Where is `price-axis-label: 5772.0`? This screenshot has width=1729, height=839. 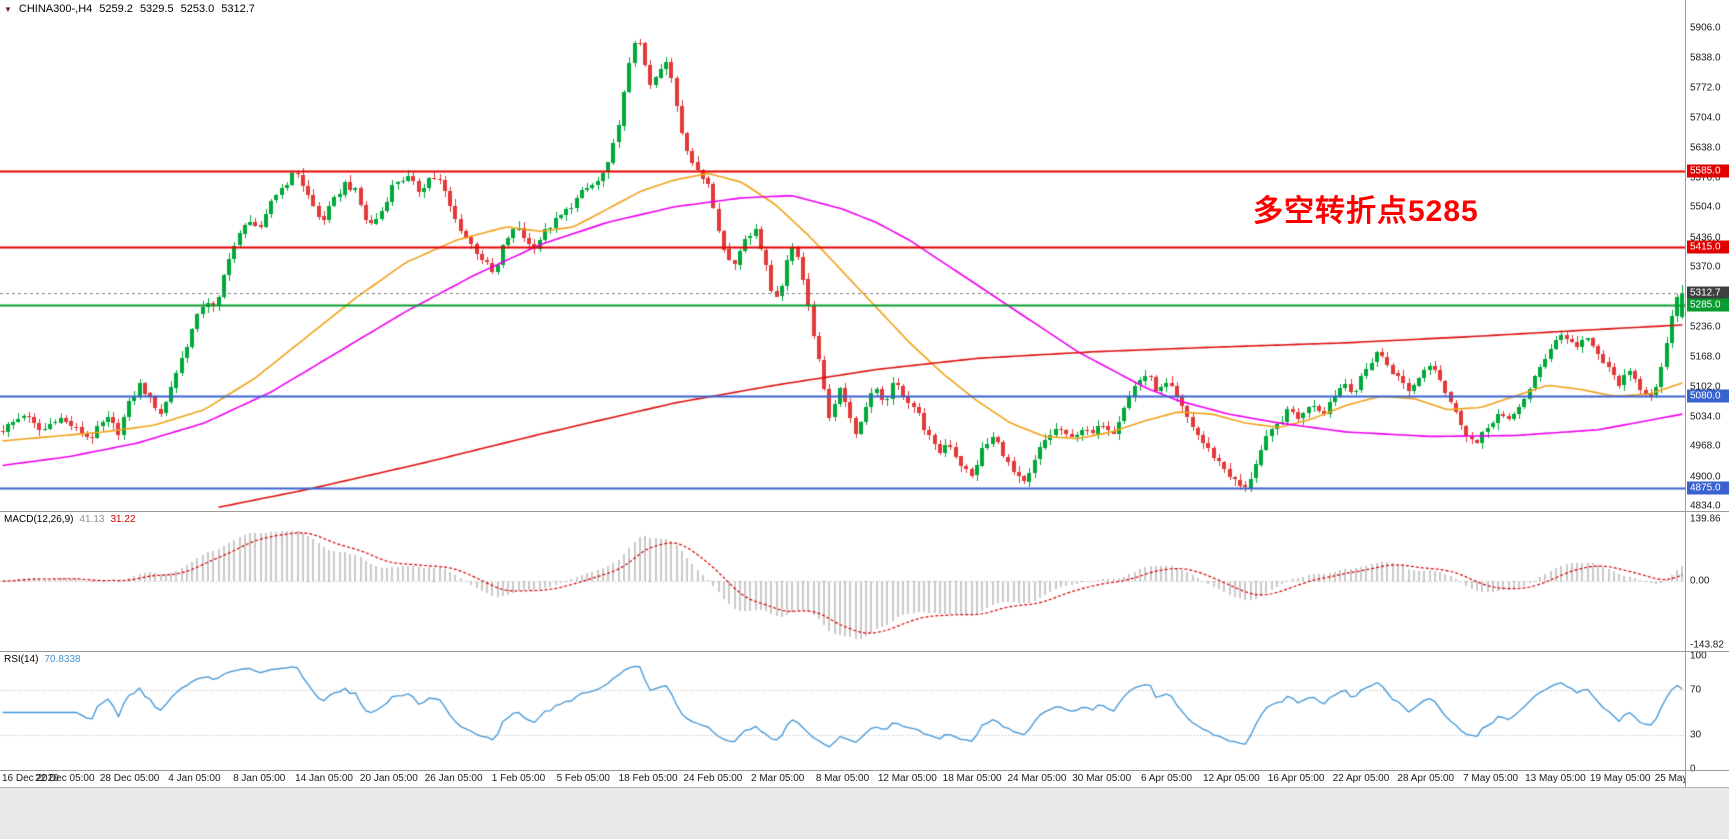
price-axis-label: 5772.0 is located at coordinates (1705, 88).